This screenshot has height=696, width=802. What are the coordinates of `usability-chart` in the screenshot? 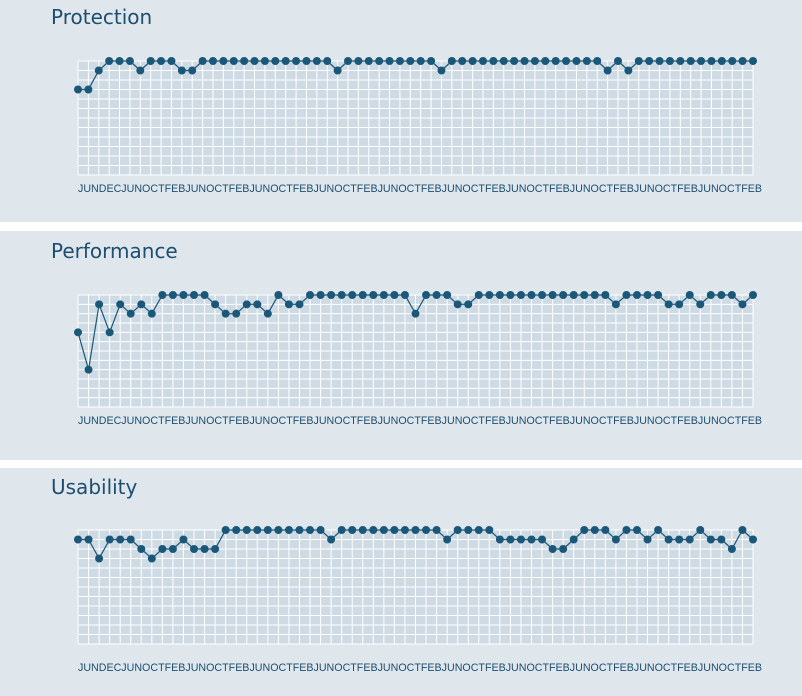 It's located at (415, 585).